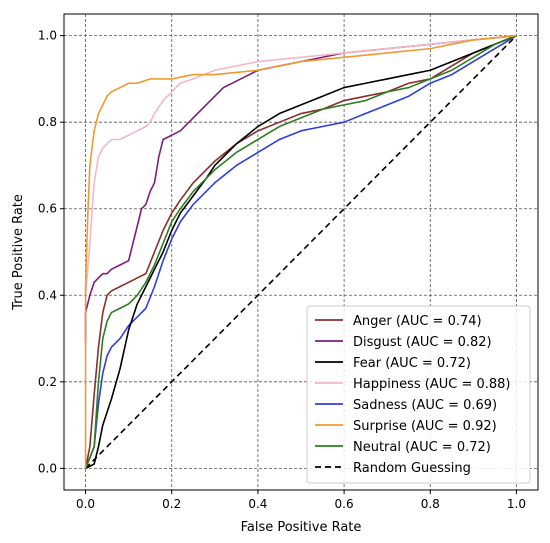  Describe the element at coordinates (47, 295) in the screenshot. I see `y-tick-label: 0.4` at that location.